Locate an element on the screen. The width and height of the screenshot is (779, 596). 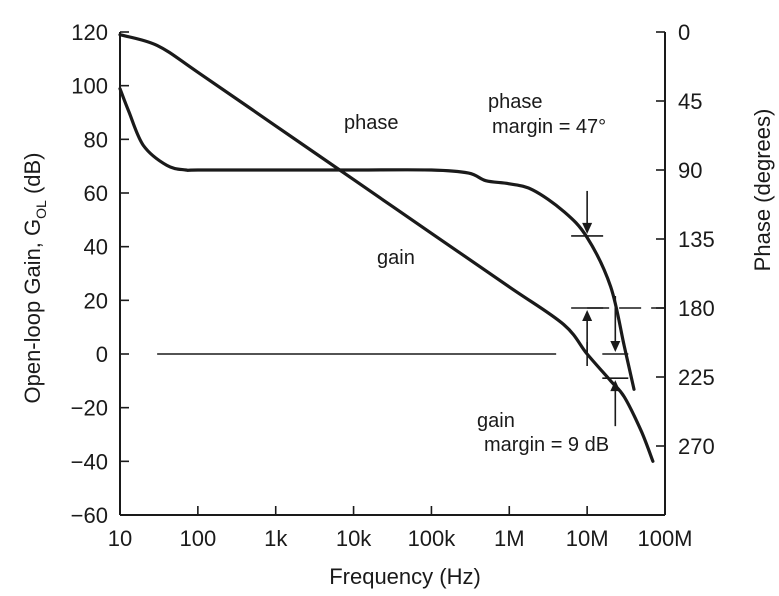
phase-margin-arrow-down-head is located at coordinates (587, 228).